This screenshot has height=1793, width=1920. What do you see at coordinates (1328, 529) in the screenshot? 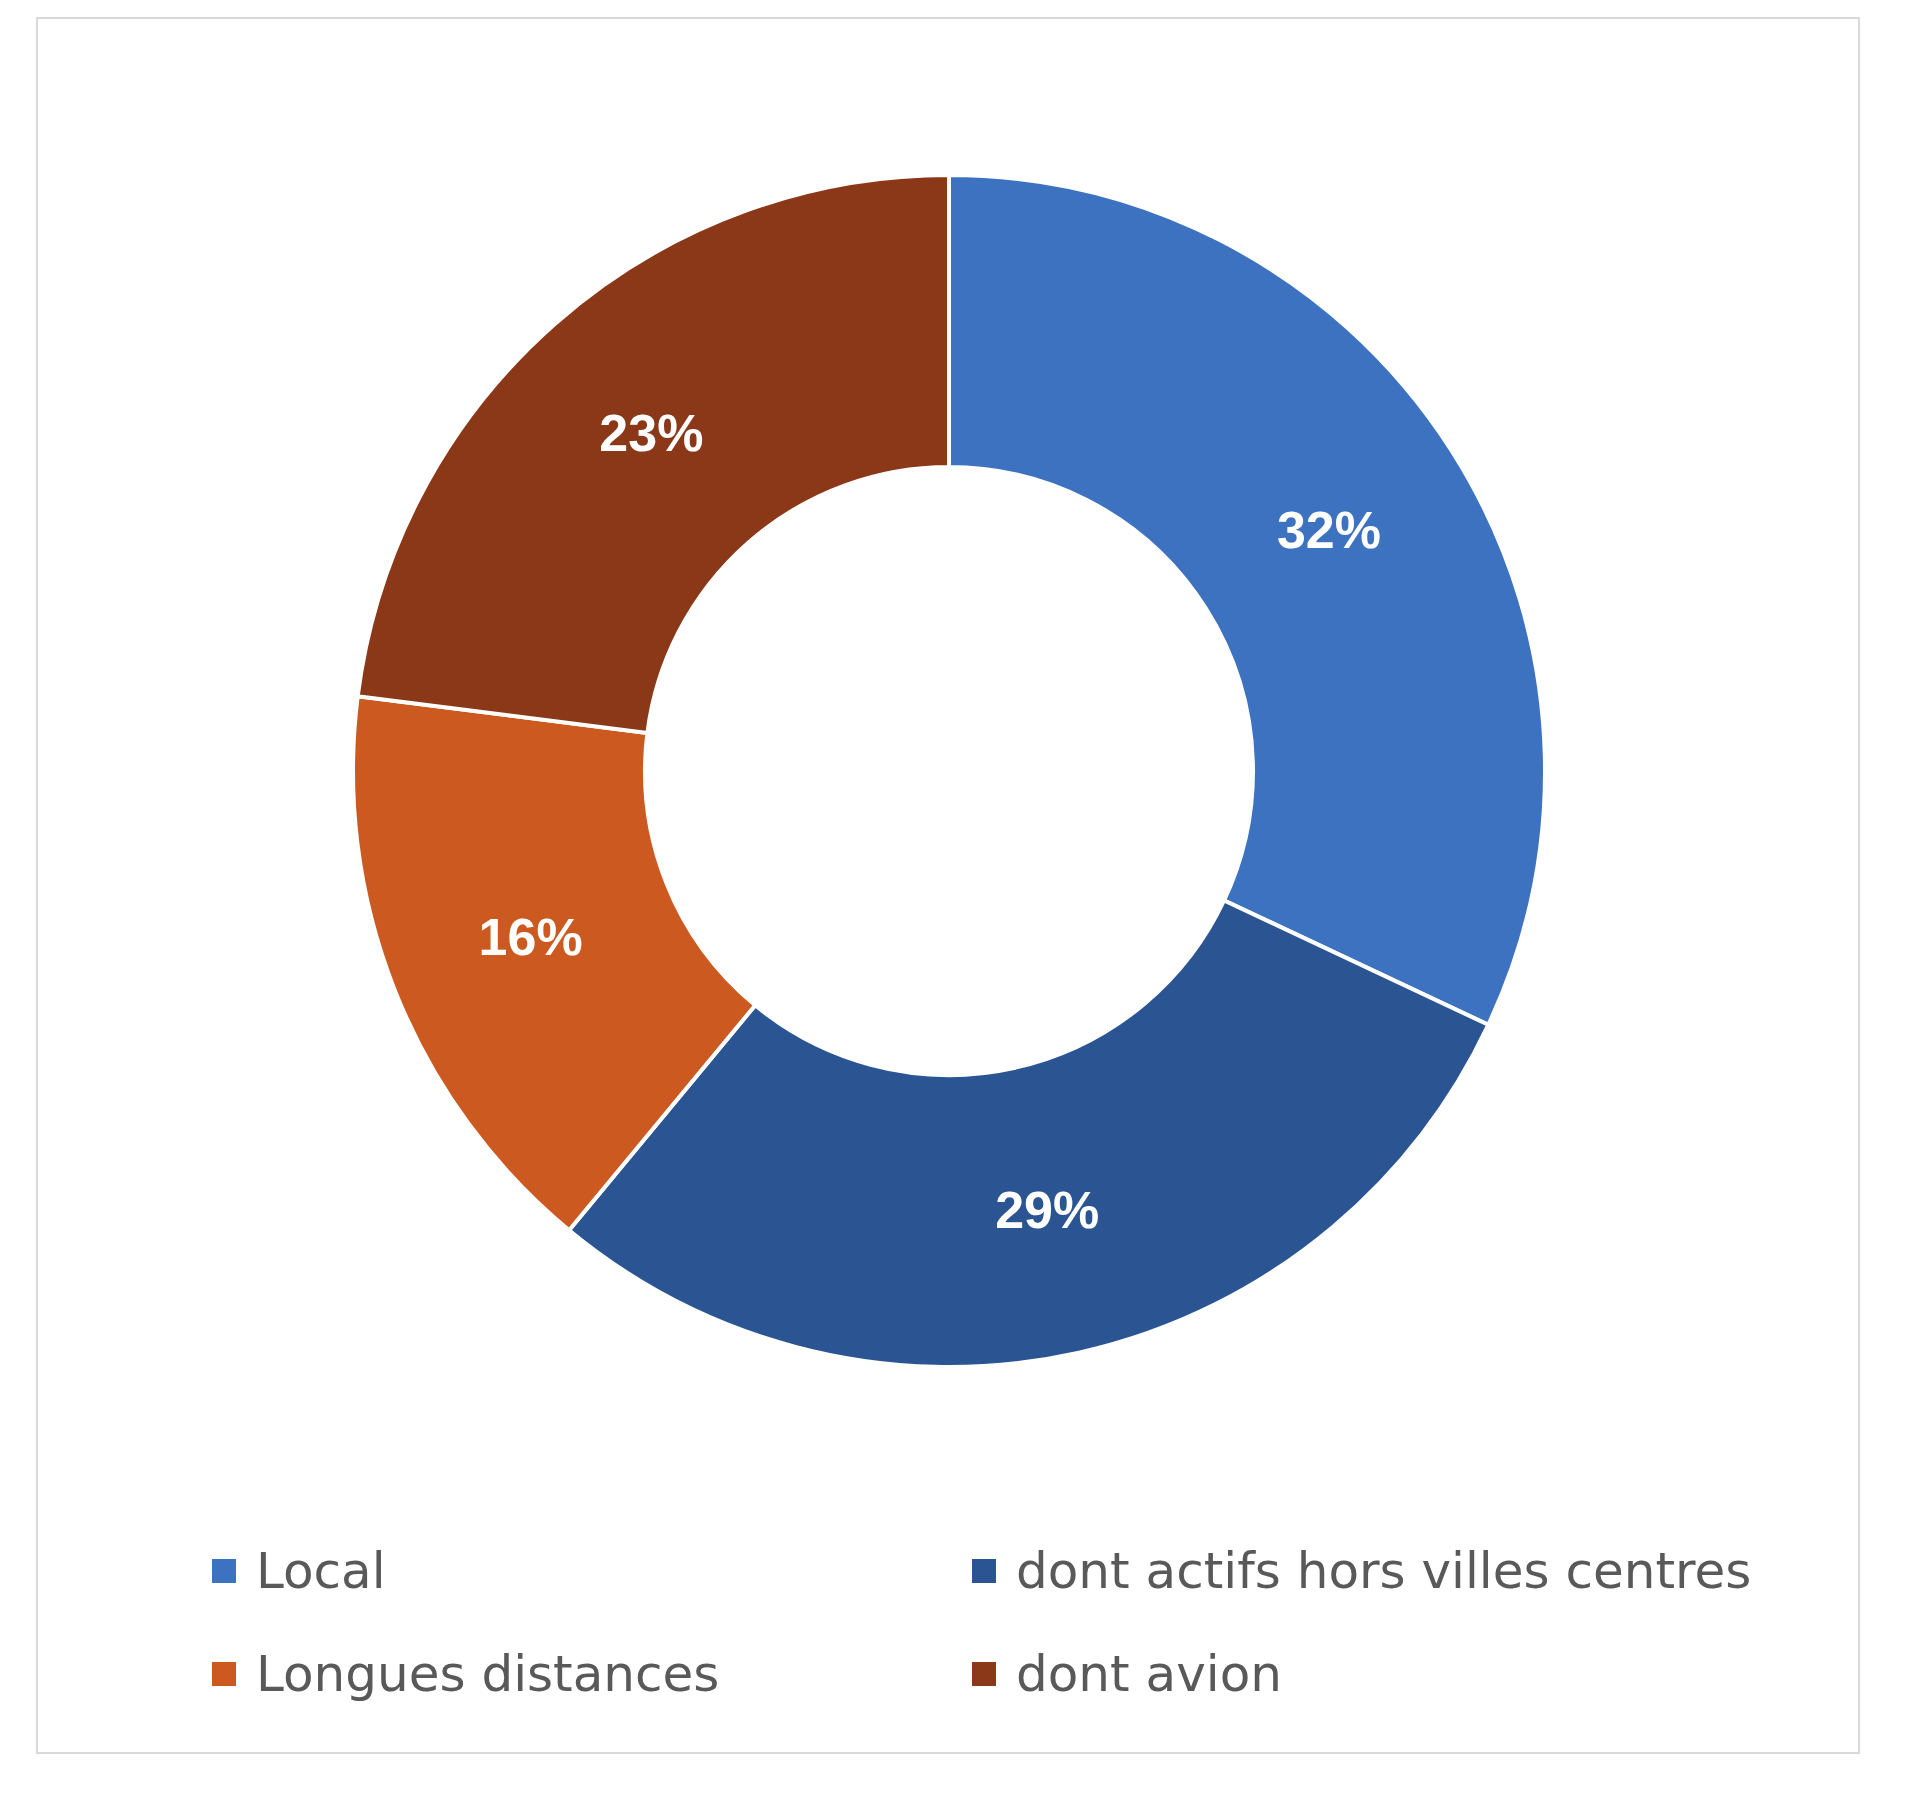
I see `data-label: 32%` at bounding box center [1328, 529].